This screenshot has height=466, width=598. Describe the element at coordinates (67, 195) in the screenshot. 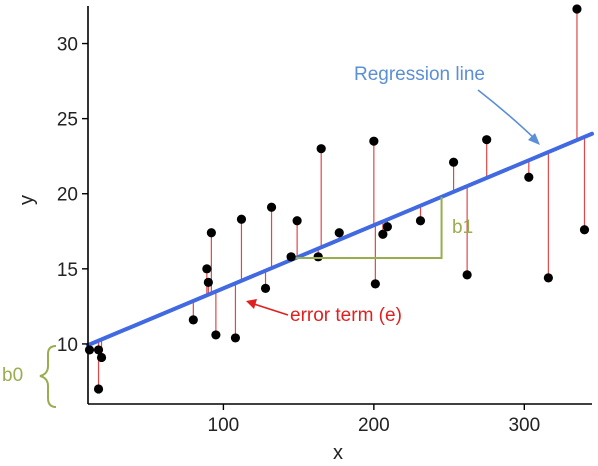

I see `y-tick-label: 20` at that location.